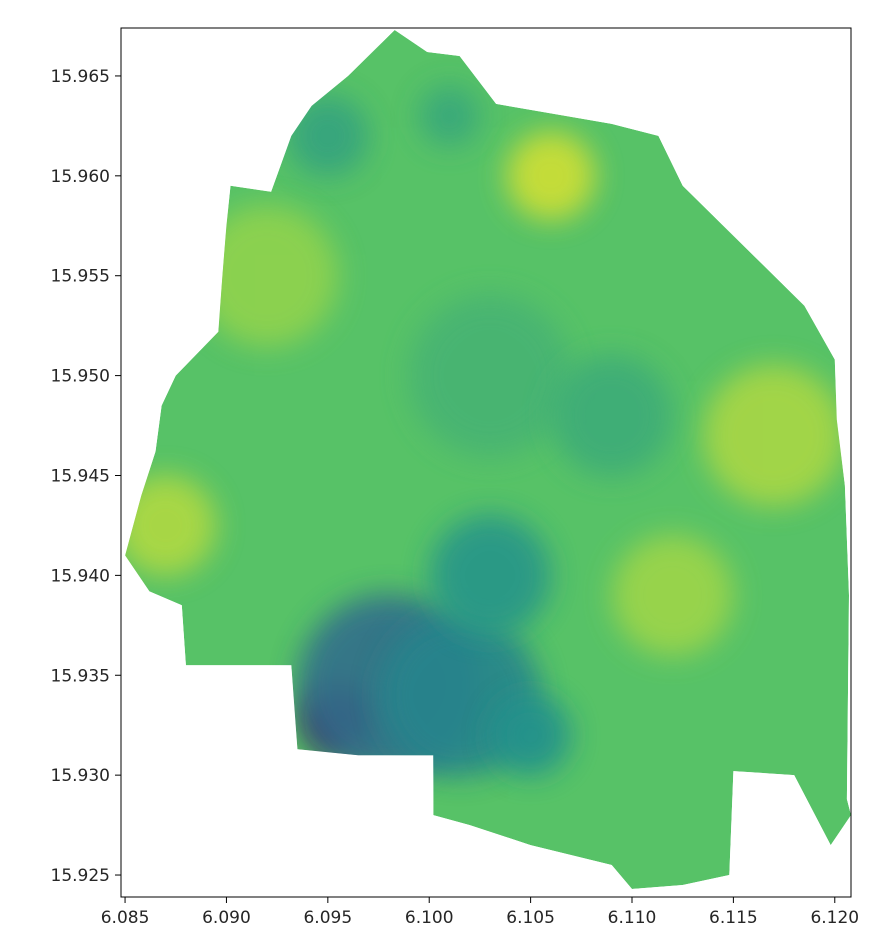 This screenshot has width=894, height=950. Describe the element at coordinates (429, 918) in the screenshot. I see `x-tick-label-3: 6.100` at that location.